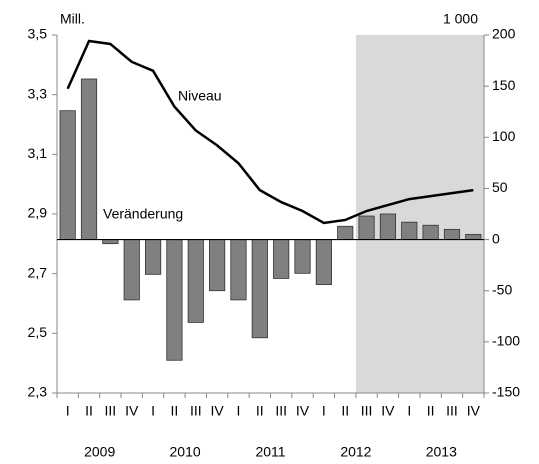  Describe the element at coordinates (500, 187) in the screenshot. I see `y2-tick-label: 50` at that location.